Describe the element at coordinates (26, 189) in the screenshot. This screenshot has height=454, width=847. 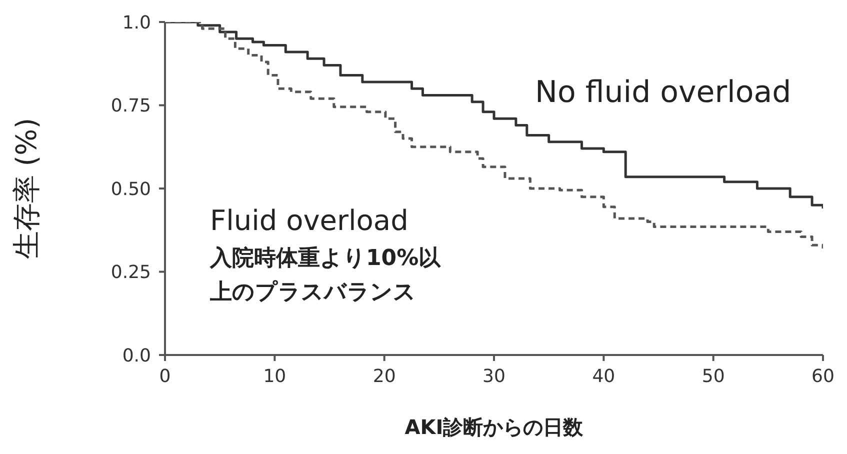
I see `y-axis-title: 生存率 (%)` at that location.